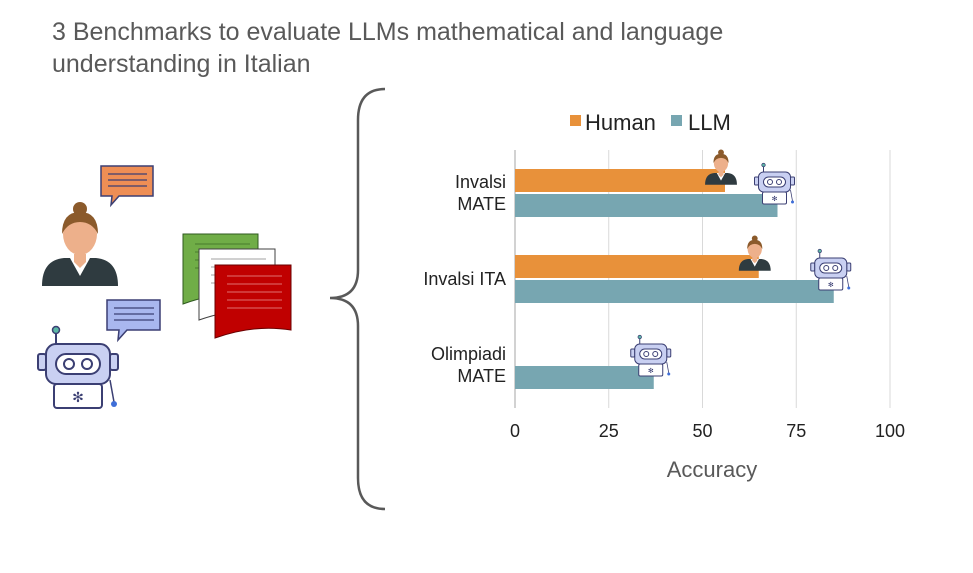 The width and height of the screenshot is (973, 573). I want to click on documents-icon, so click(237, 286).